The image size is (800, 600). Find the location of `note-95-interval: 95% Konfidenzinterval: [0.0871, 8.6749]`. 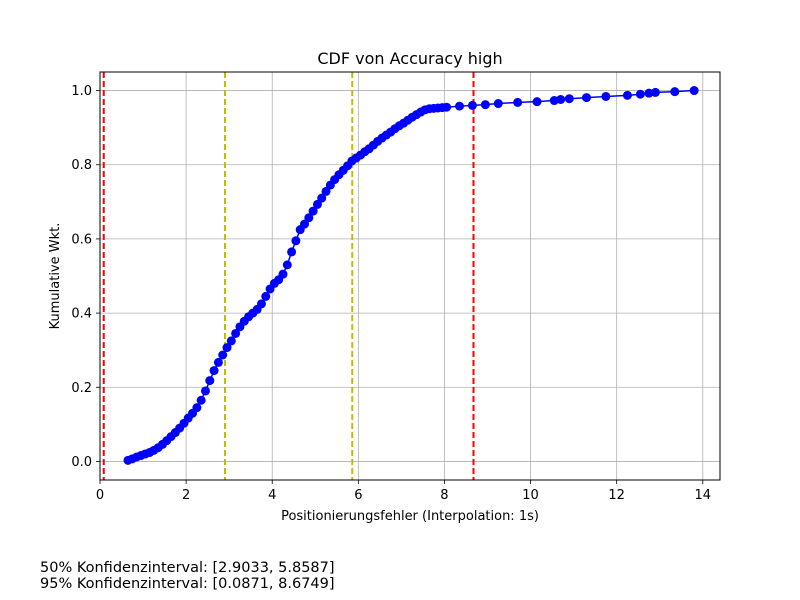

note-95-interval: 95% Konfidenzinterval: [0.0871, 8.6749] is located at coordinates (187, 584).